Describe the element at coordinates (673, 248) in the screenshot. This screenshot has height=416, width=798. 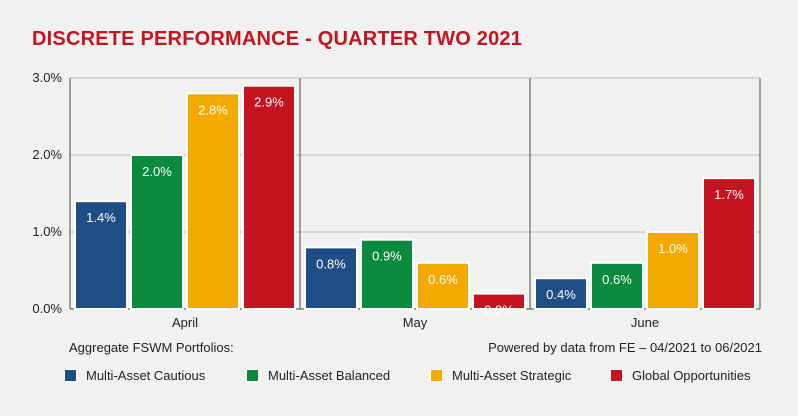
I see `bar-value-label: 1.0%` at that location.